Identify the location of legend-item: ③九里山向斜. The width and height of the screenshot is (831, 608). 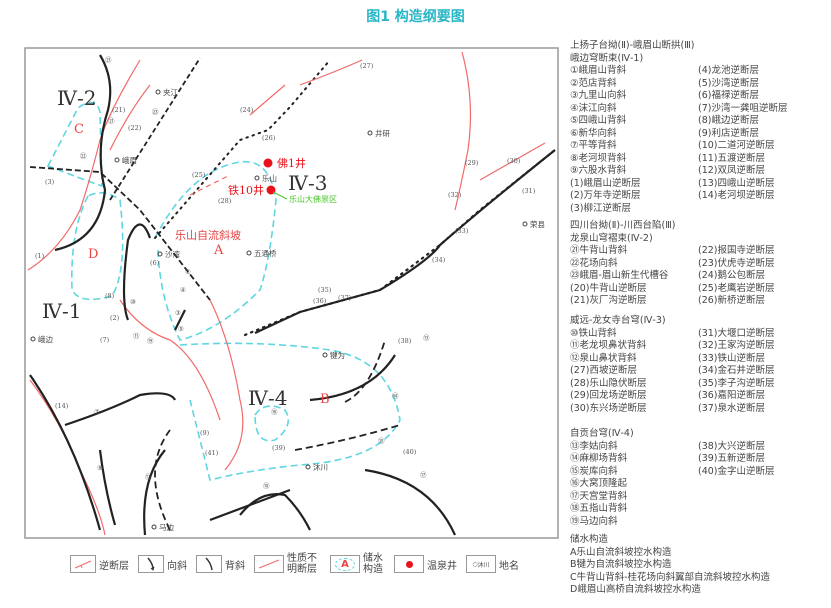
(598, 95).